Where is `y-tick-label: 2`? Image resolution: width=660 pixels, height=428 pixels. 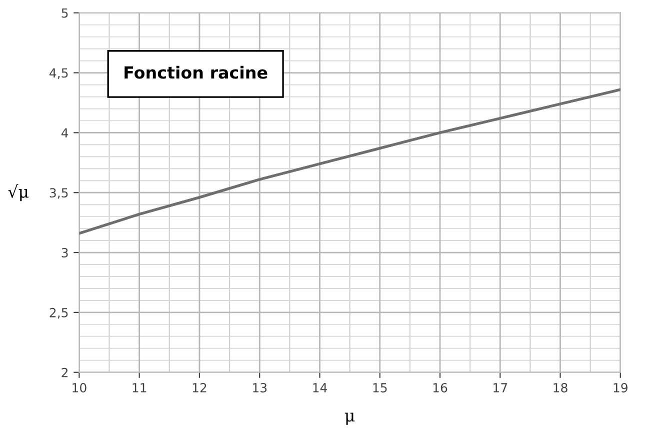
y-tick-label: 2 is located at coordinates (65, 373).